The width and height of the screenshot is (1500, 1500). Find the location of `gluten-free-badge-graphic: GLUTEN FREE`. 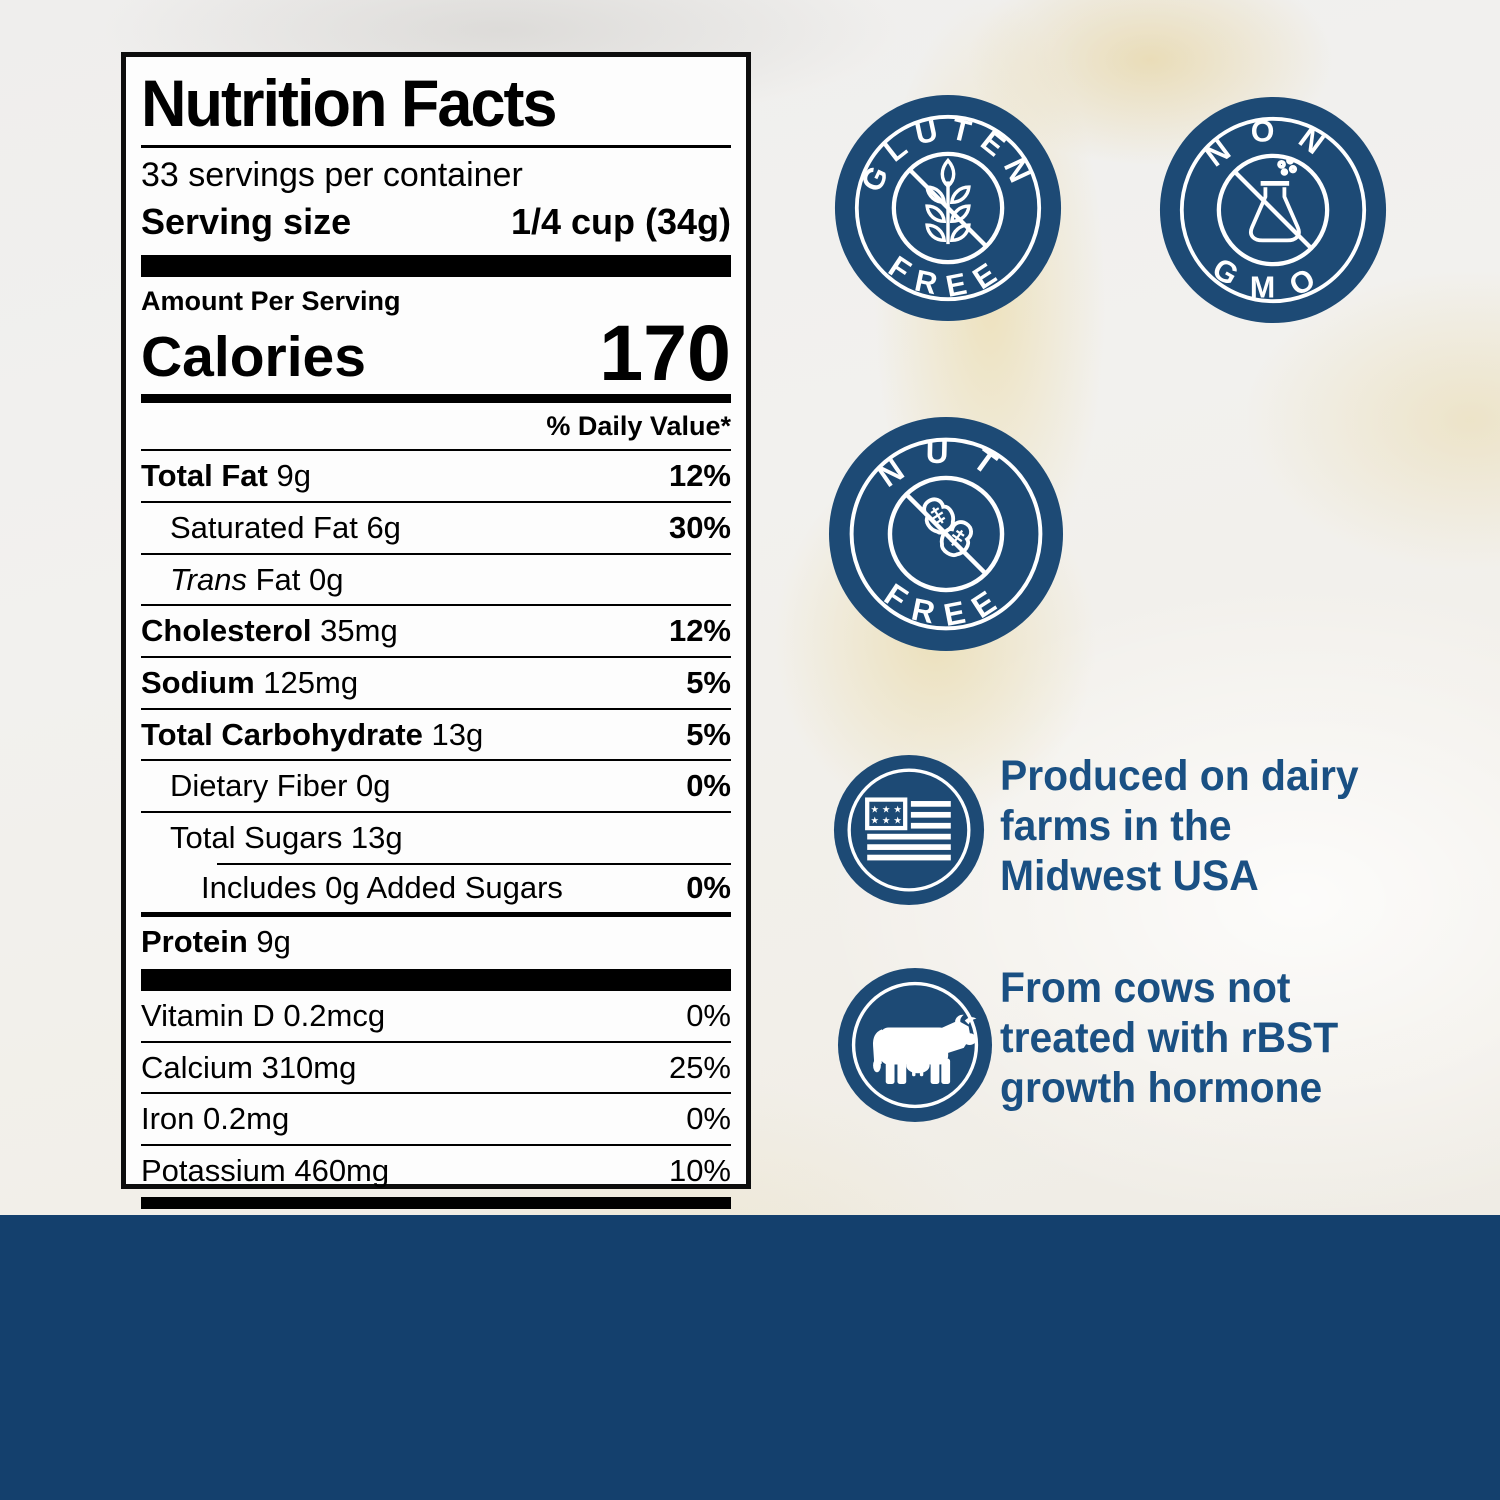

gluten-free-badge-graphic: GLUTEN FREE is located at coordinates (948, 208).